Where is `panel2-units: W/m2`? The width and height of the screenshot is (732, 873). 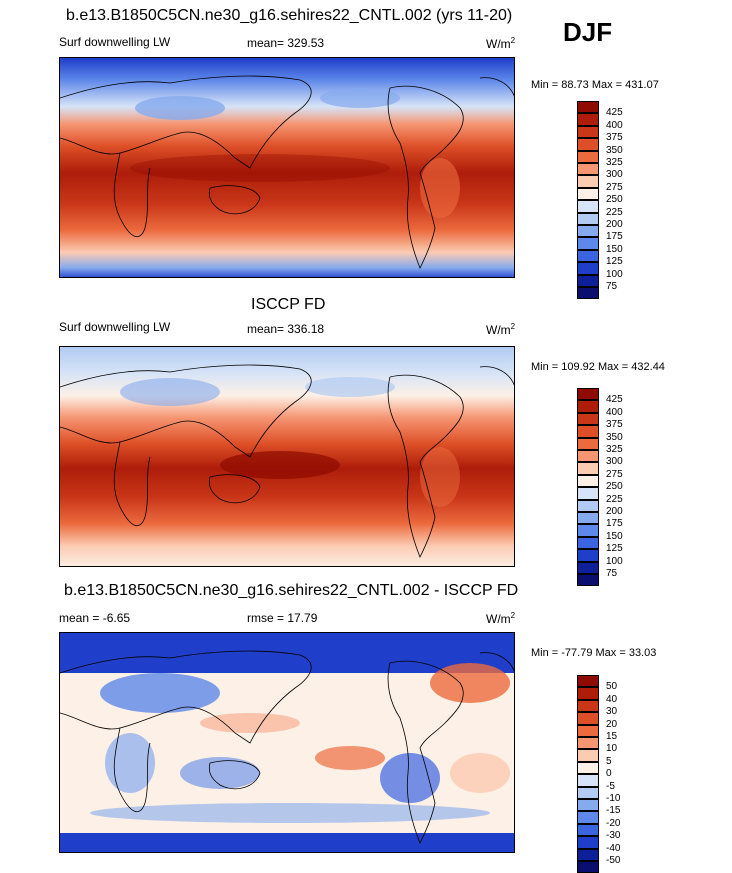 panel2-units: W/m2 is located at coordinates (501, 329).